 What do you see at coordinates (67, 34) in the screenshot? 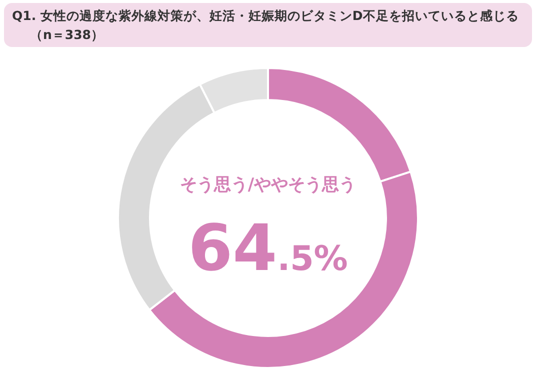
I see `chart-subtitle: （n＝338）` at bounding box center [67, 34].